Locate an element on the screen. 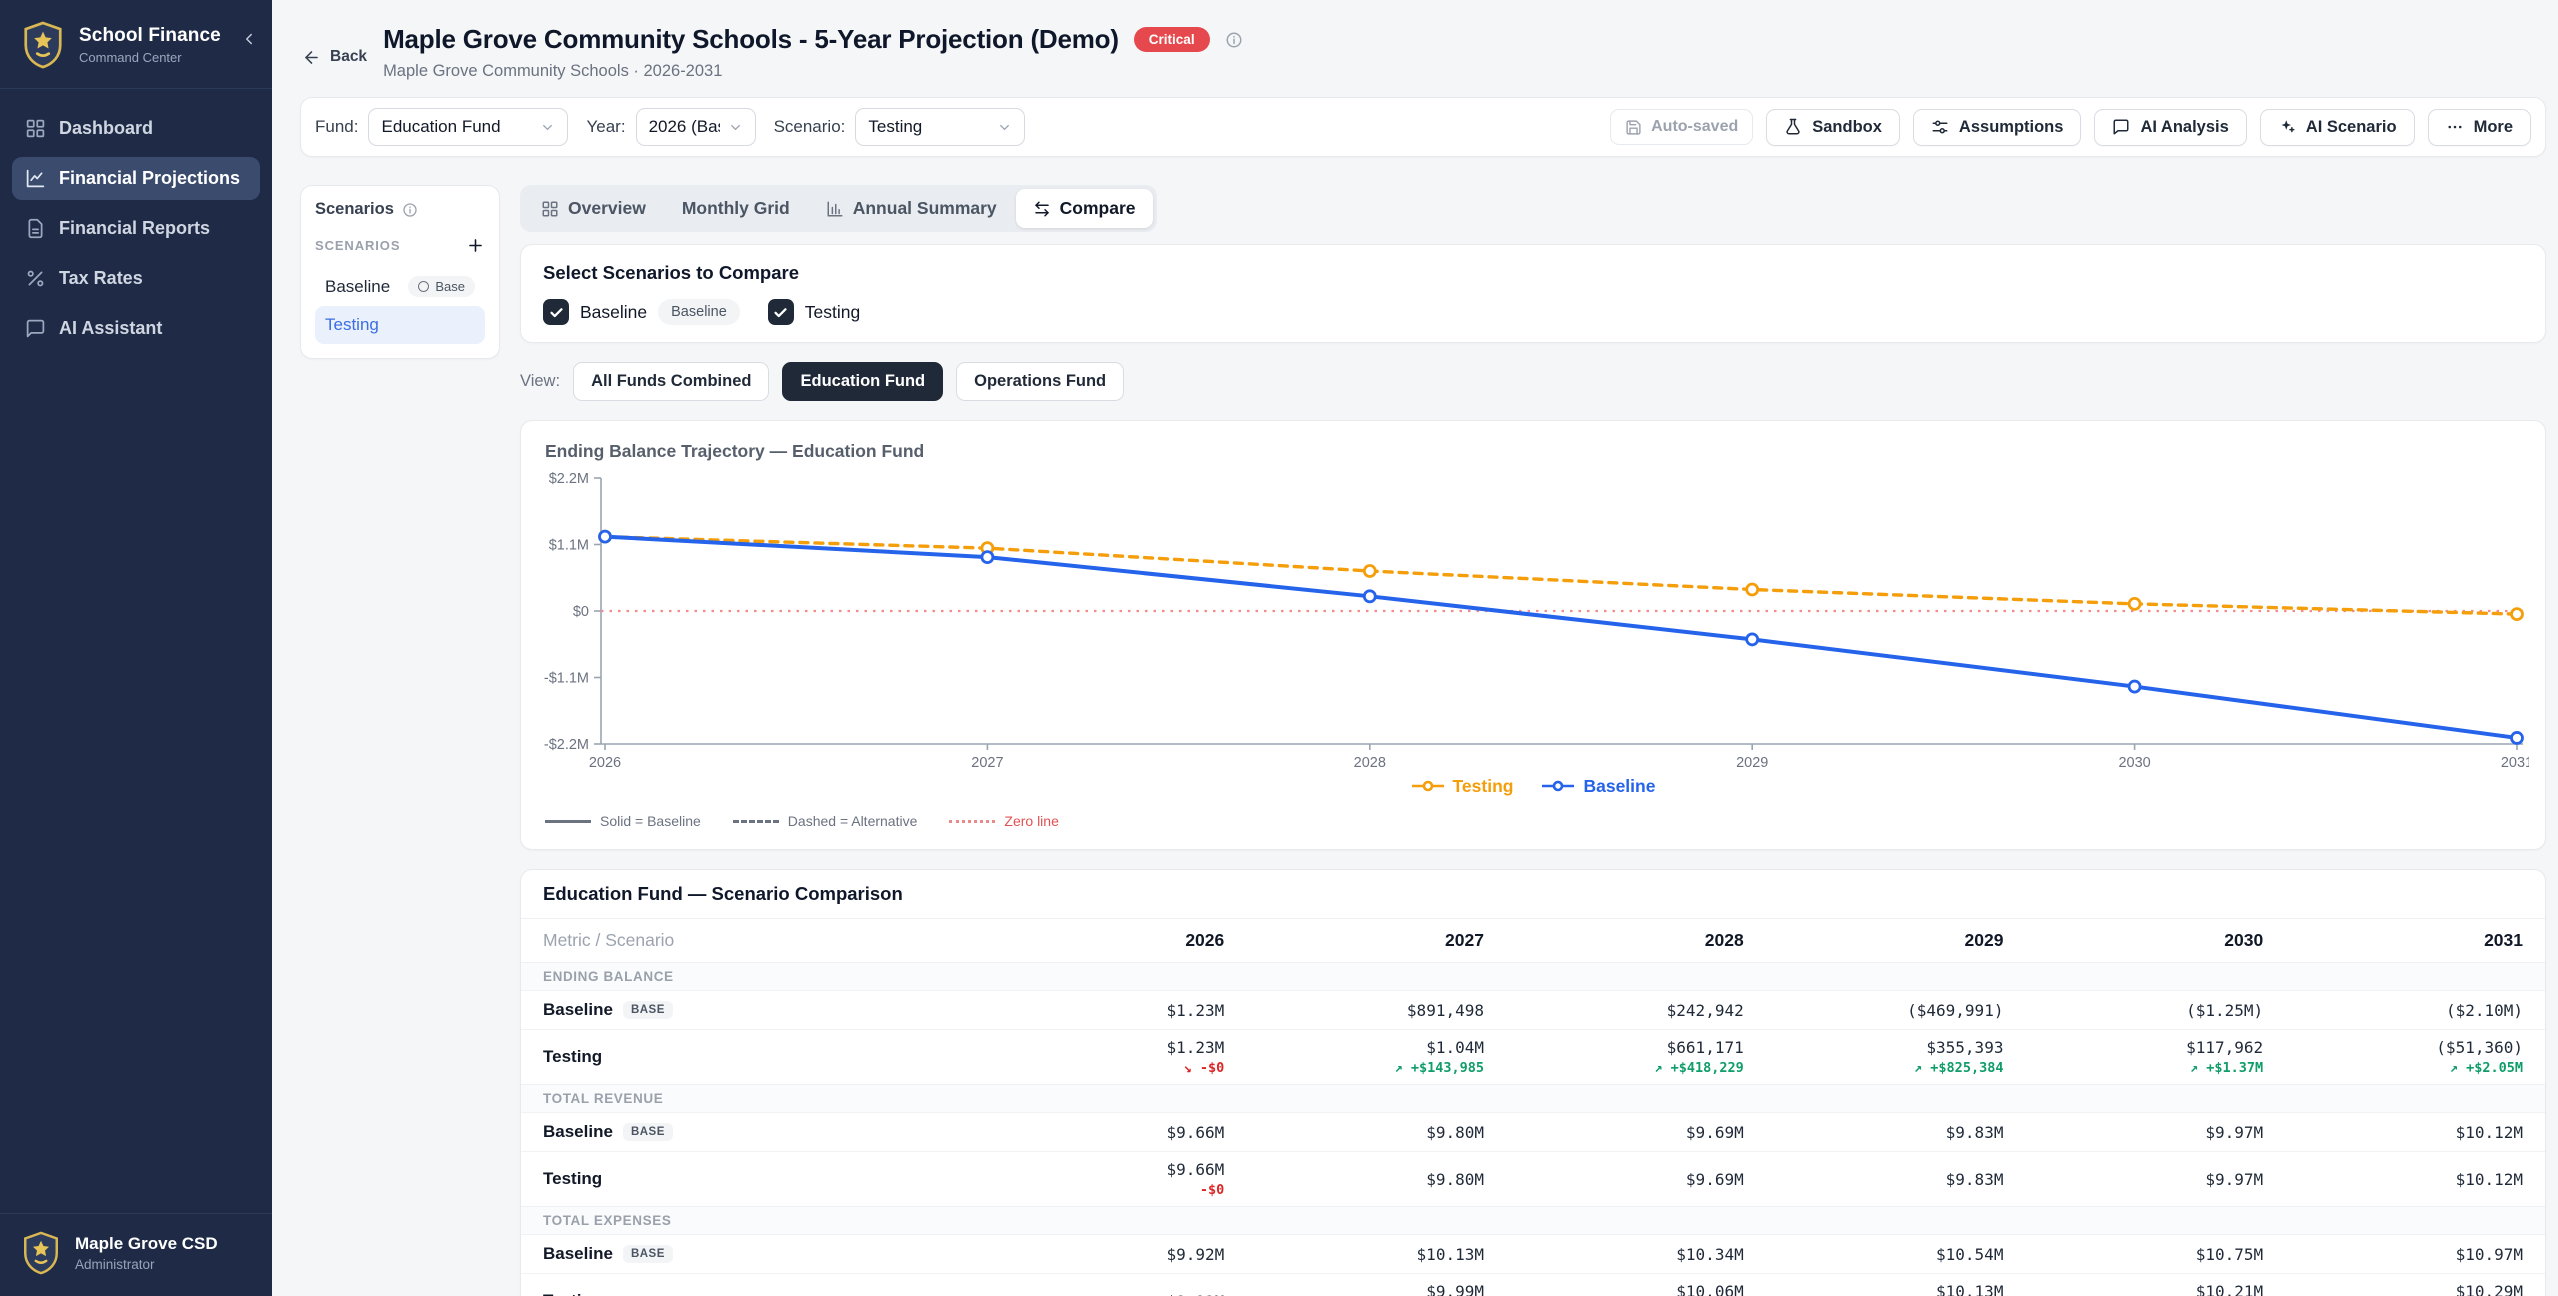 Image resolution: width=2558 pixels, height=1296 pixels. app-subtitle: Command Center is located at coordinates (130, 57).